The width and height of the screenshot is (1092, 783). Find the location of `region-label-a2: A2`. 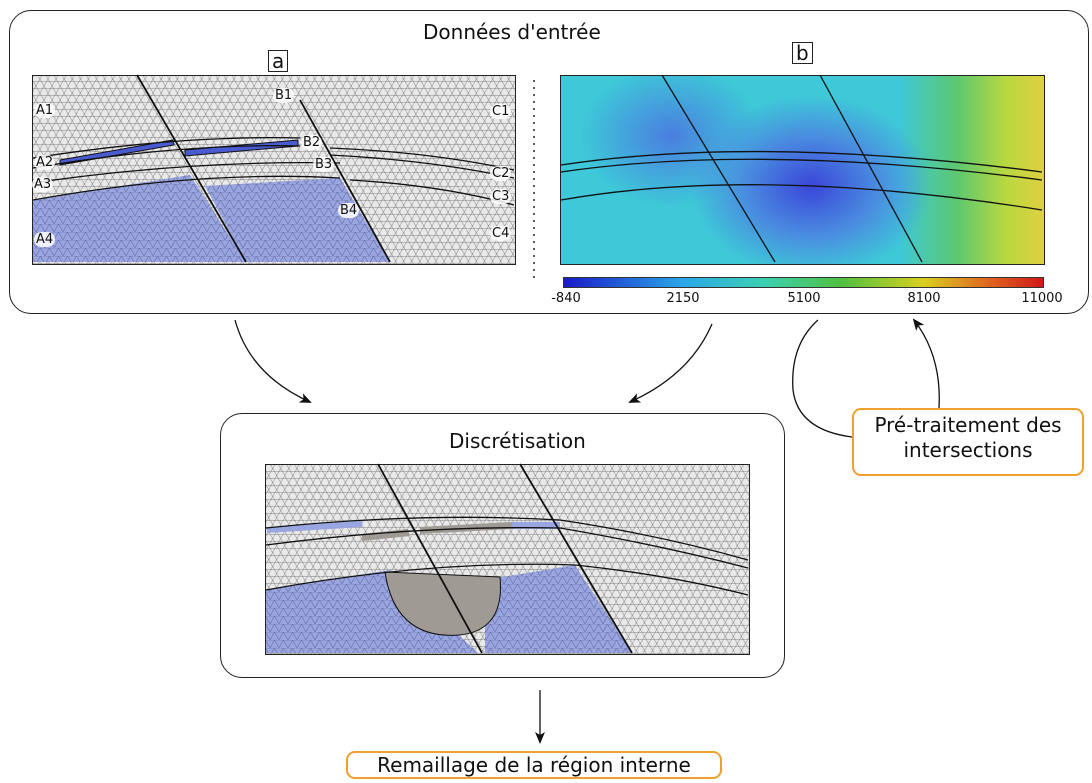

region-label-a2: A2 is located at coordinates (45, 162).